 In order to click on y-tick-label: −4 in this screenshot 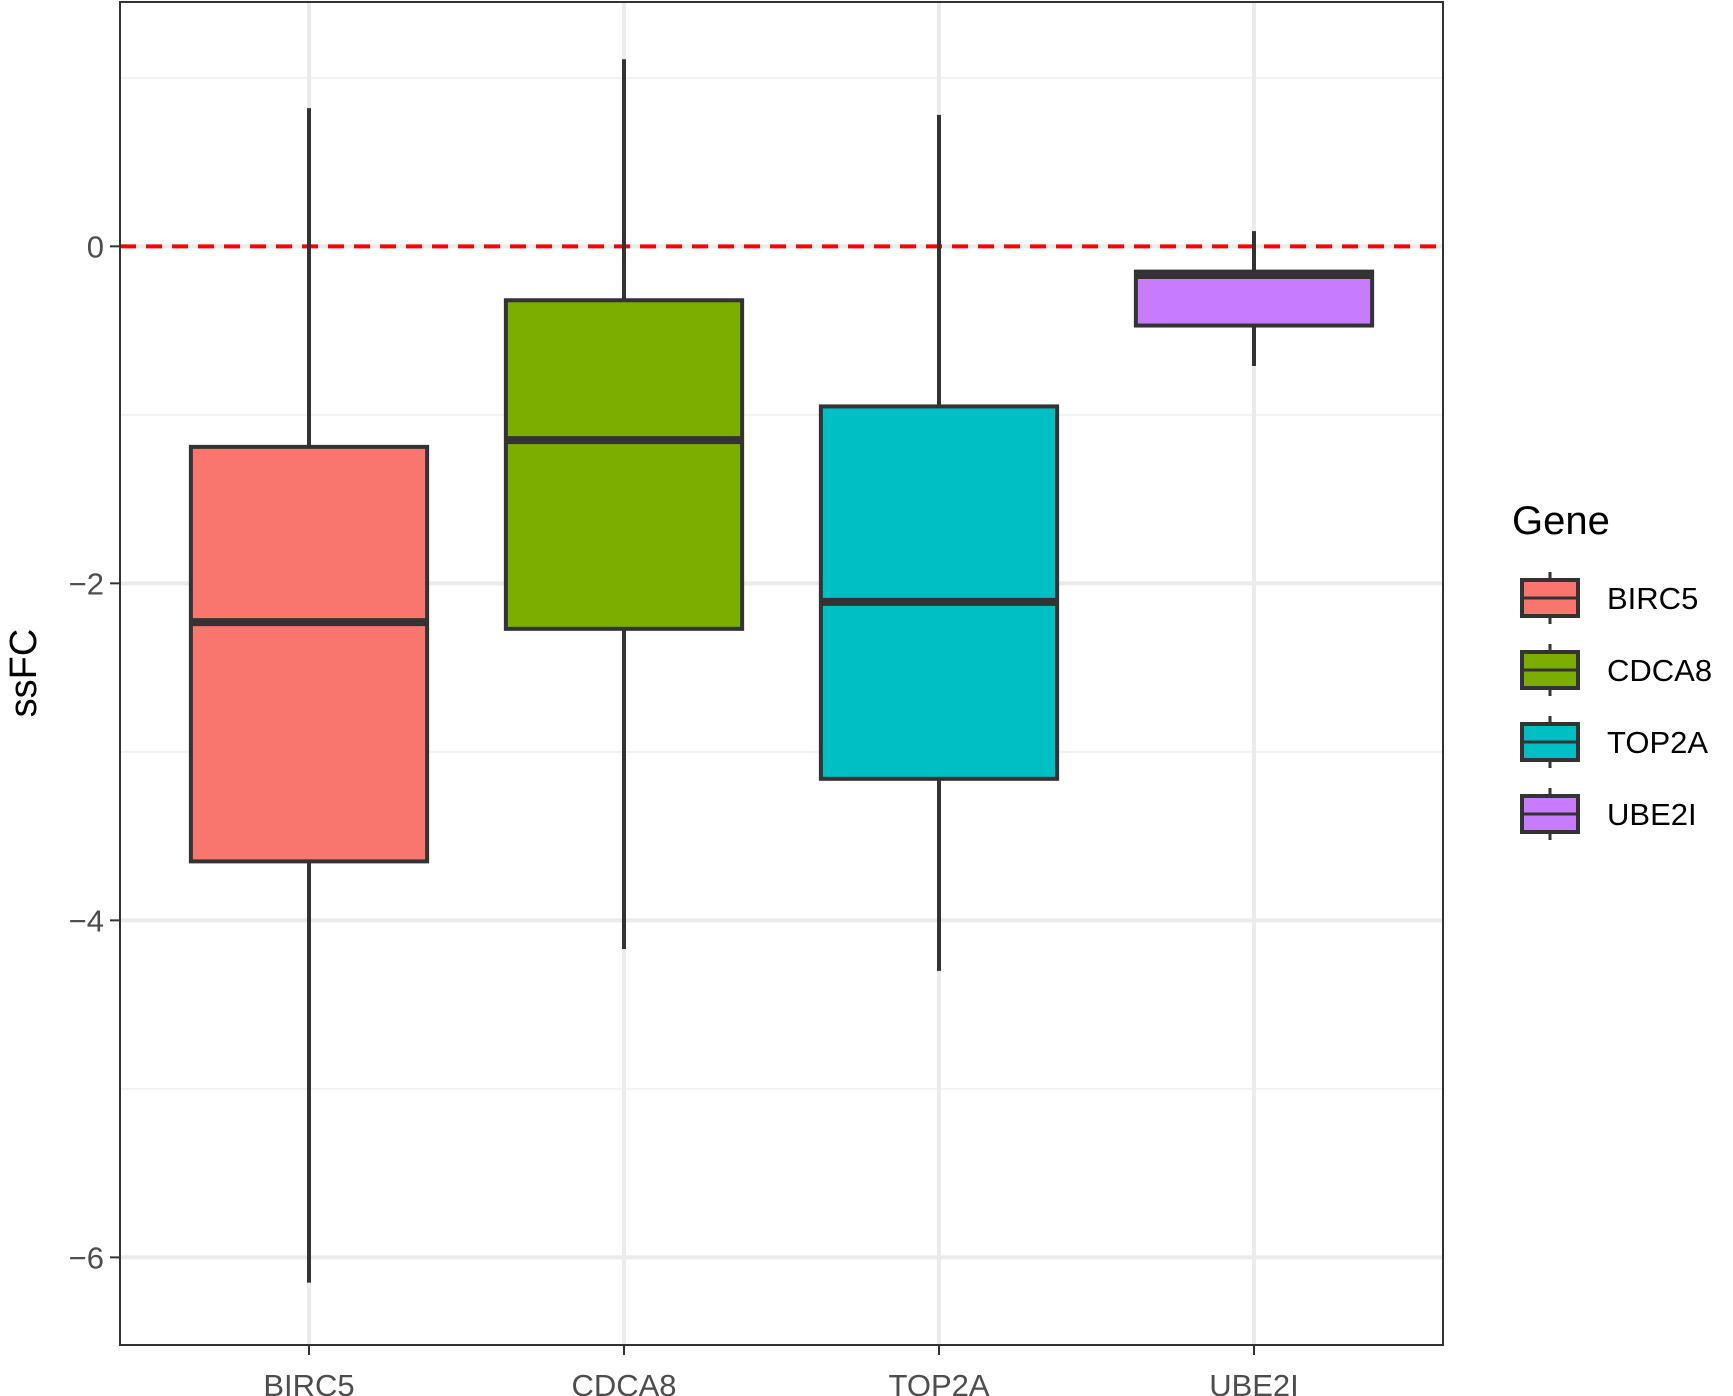, I will do `click(86, 920)`.